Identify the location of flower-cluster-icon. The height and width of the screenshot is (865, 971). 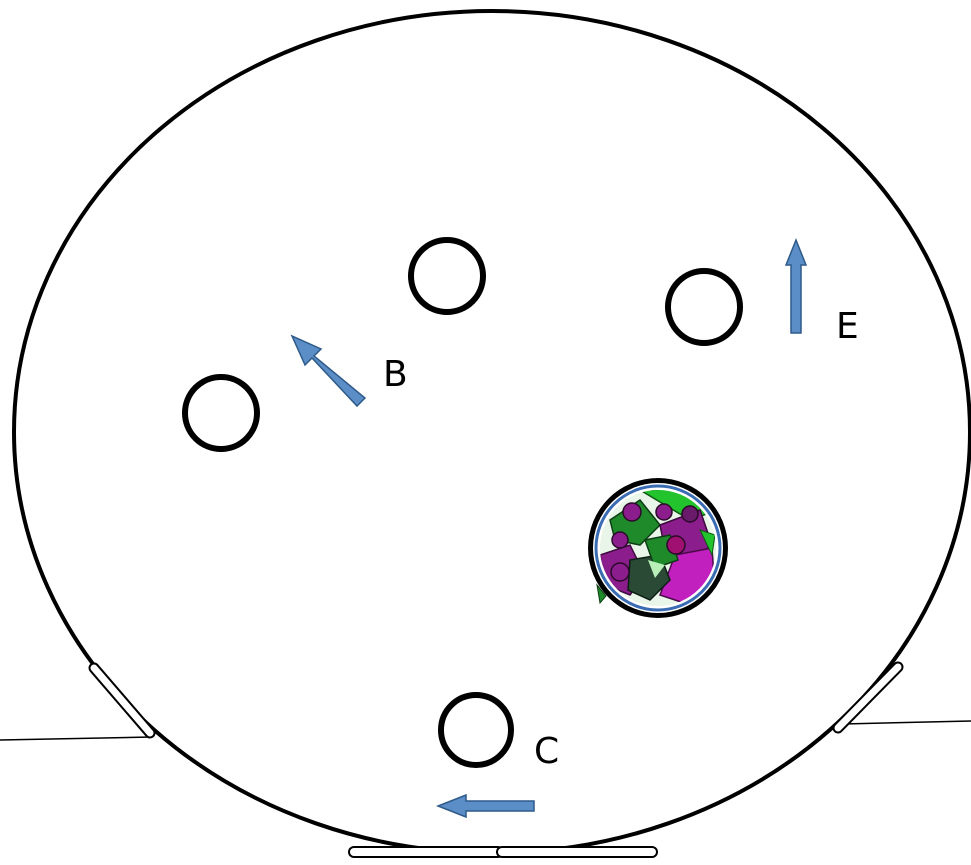
(658, 548).